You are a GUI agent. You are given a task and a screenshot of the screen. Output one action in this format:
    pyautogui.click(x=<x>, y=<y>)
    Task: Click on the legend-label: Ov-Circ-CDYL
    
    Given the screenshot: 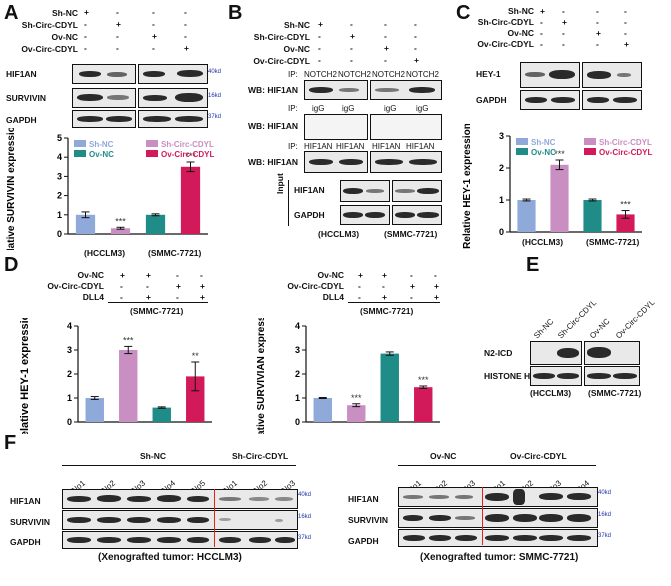 What is the action you would take?
    pyautogui.click(x=187, y=154)
    